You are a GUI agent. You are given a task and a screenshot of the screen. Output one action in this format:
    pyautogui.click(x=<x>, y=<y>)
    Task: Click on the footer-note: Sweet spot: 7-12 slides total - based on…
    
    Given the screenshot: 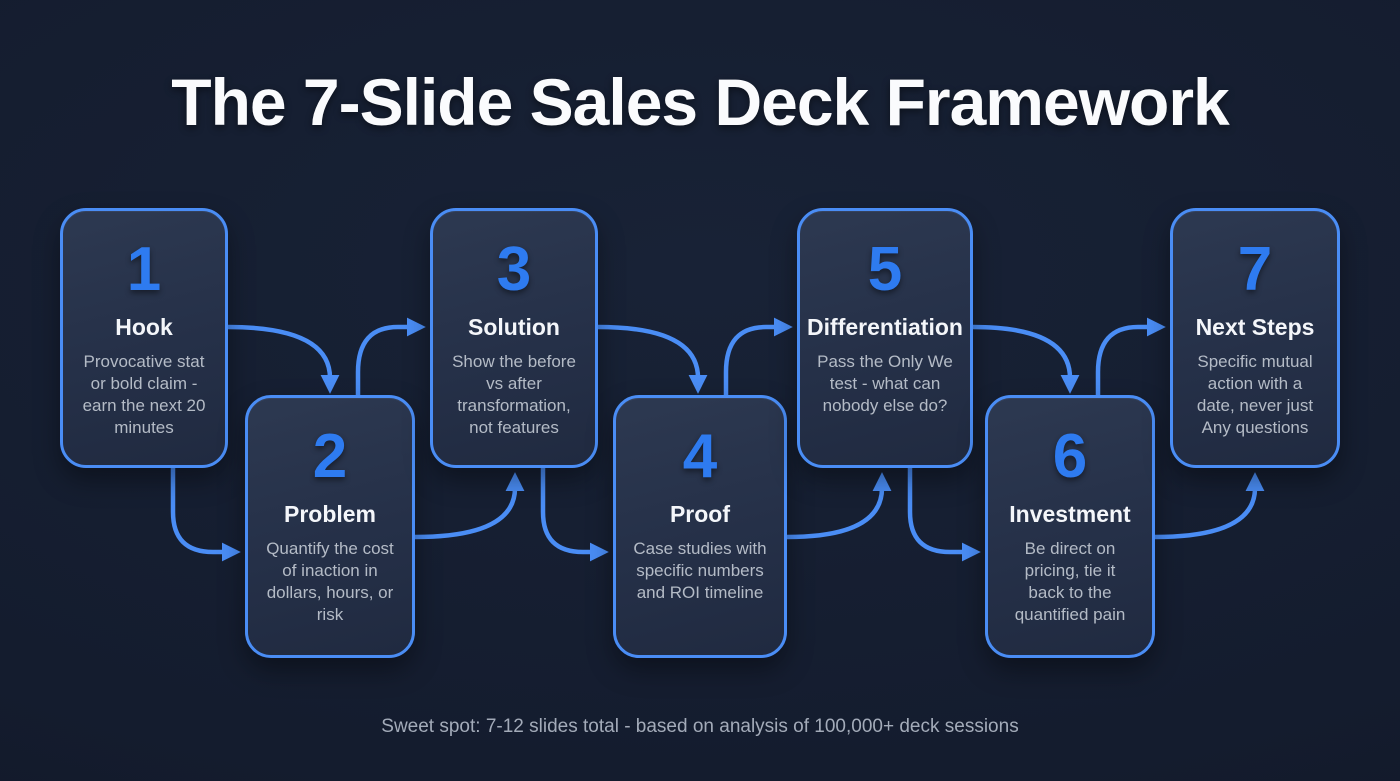 What is the action you would take?
    pyautogui.click(x=700, y=726)
    